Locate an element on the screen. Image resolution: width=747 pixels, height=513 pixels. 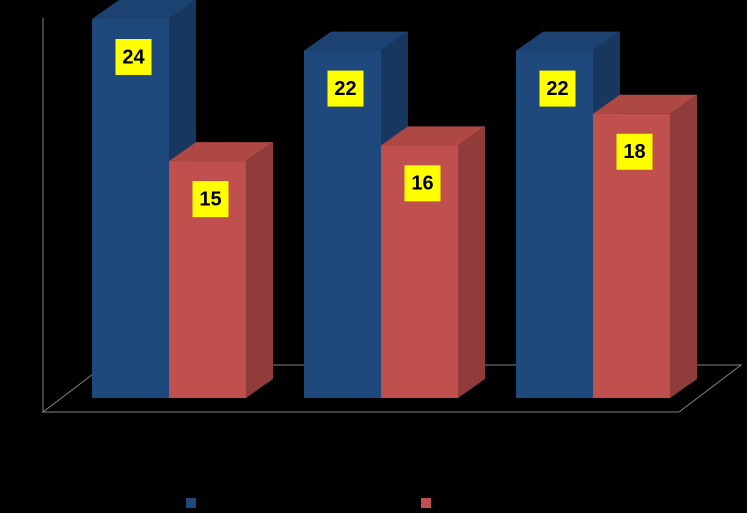
floor is located at coordinates (392, 388).